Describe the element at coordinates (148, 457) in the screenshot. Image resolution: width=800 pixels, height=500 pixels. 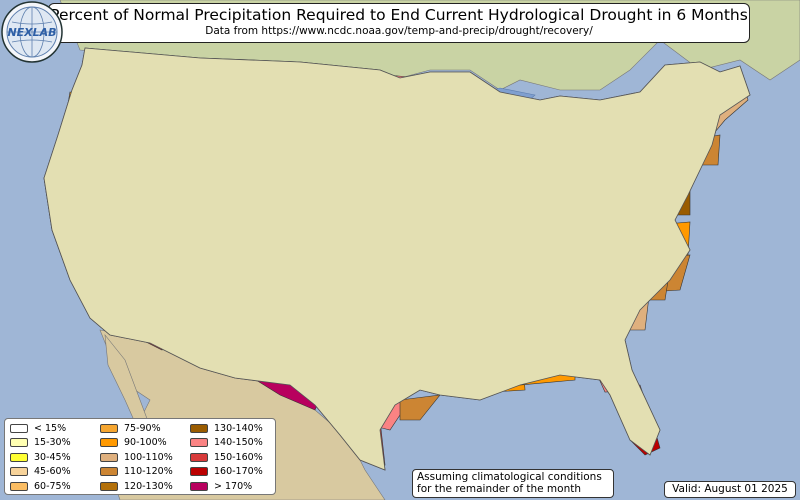
I see `legend-label: 100-110%` at that location.